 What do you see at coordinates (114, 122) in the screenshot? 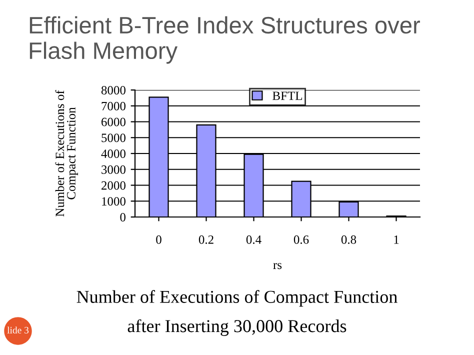
I see `y-tick-label: 6000` at bounding box center [114, 122].